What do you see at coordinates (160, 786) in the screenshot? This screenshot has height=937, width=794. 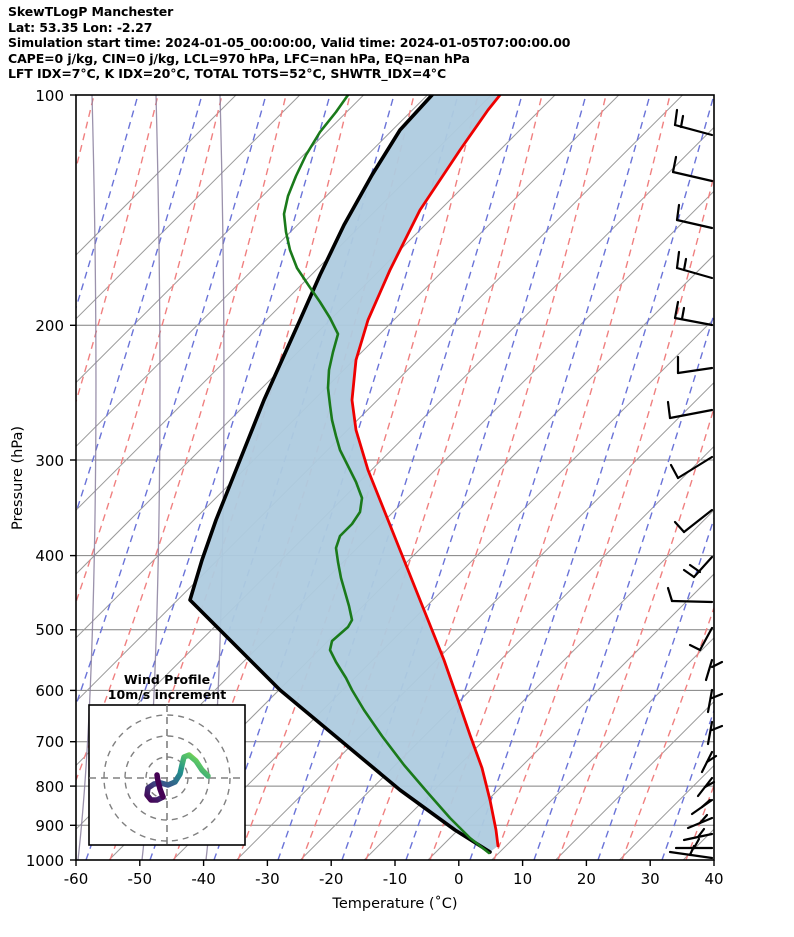 I see `hodograph-tail` at bounding box center [160, 786].